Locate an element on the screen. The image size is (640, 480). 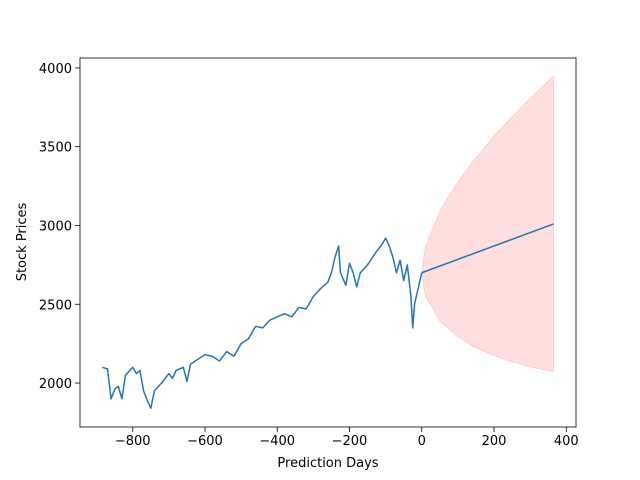
x-tick-label: −200 is located at coordinates (350, 441).